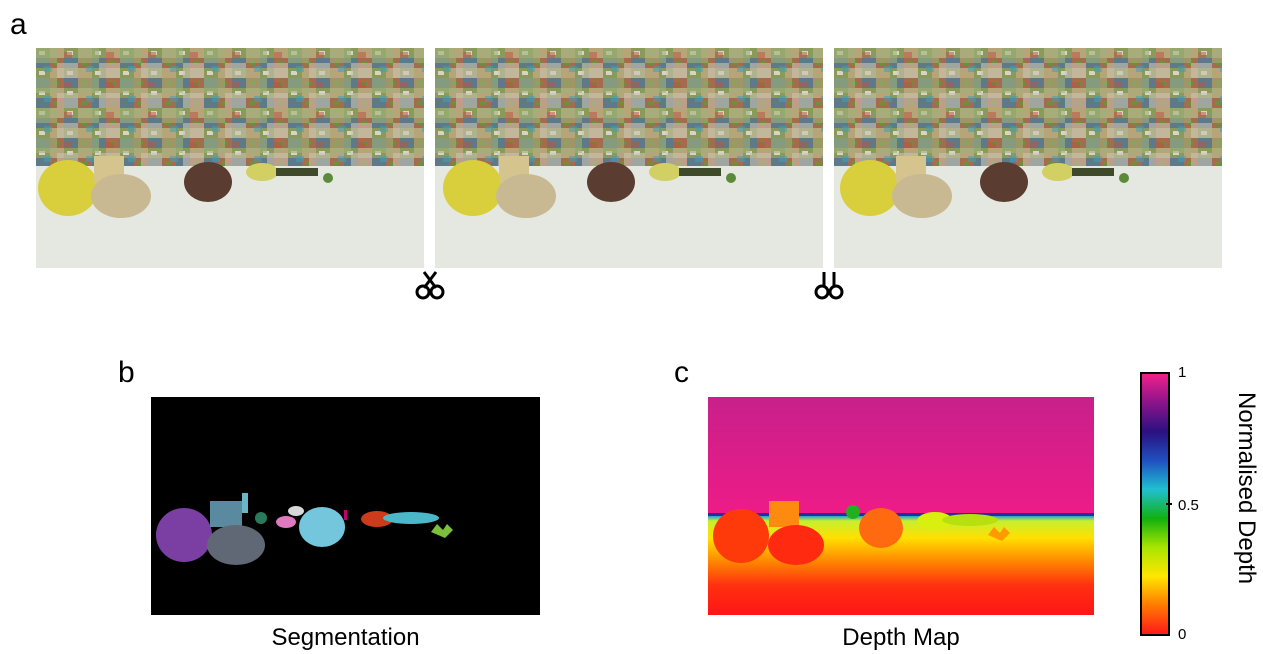 The image size is (1263, 654). What do you see at coordinates (901, 637) in the screenshot?
I see `depth-map-caption: Depth Map` at bounding box center [901, 637].